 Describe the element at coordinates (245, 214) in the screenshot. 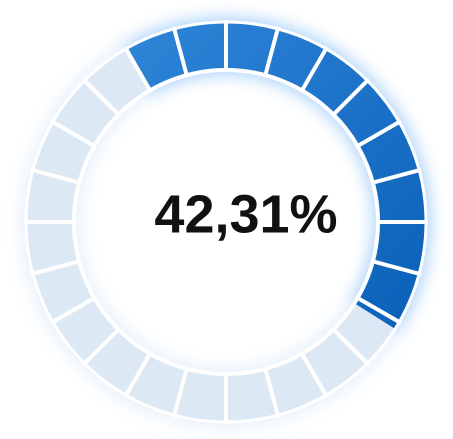

I see `progress-label: 42,31%` at that location.